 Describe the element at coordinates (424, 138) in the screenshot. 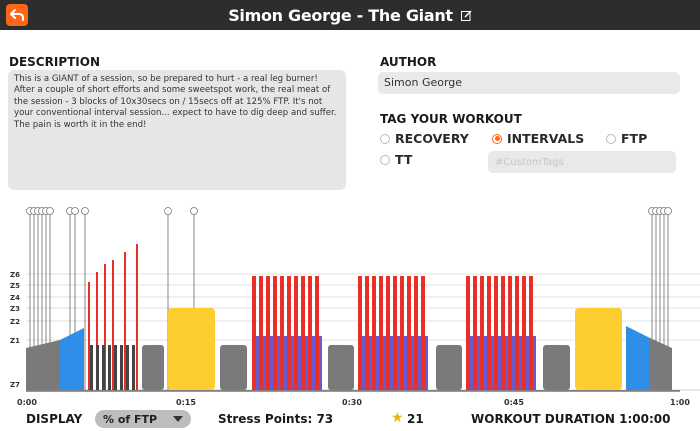

I see `tag-recovery: RECOVERY` at that location.